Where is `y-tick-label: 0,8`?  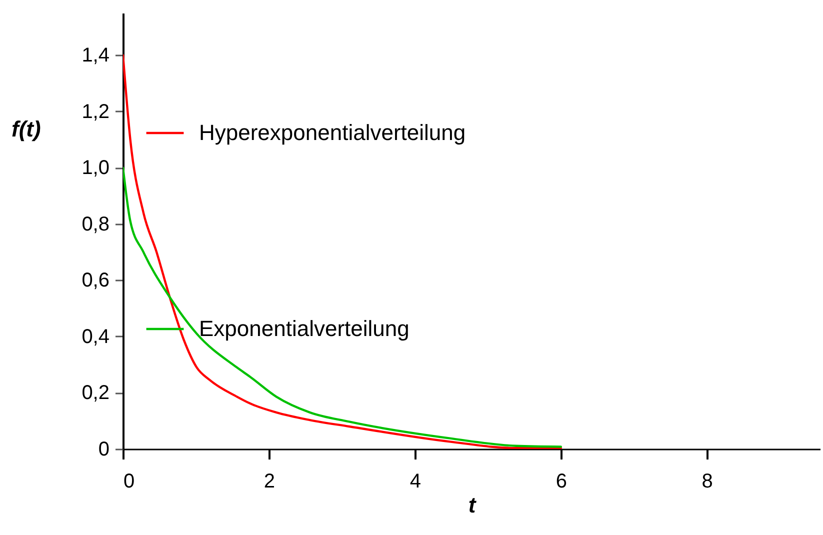
y-tick-label: 0,8 is located at coordinates (96, 224).